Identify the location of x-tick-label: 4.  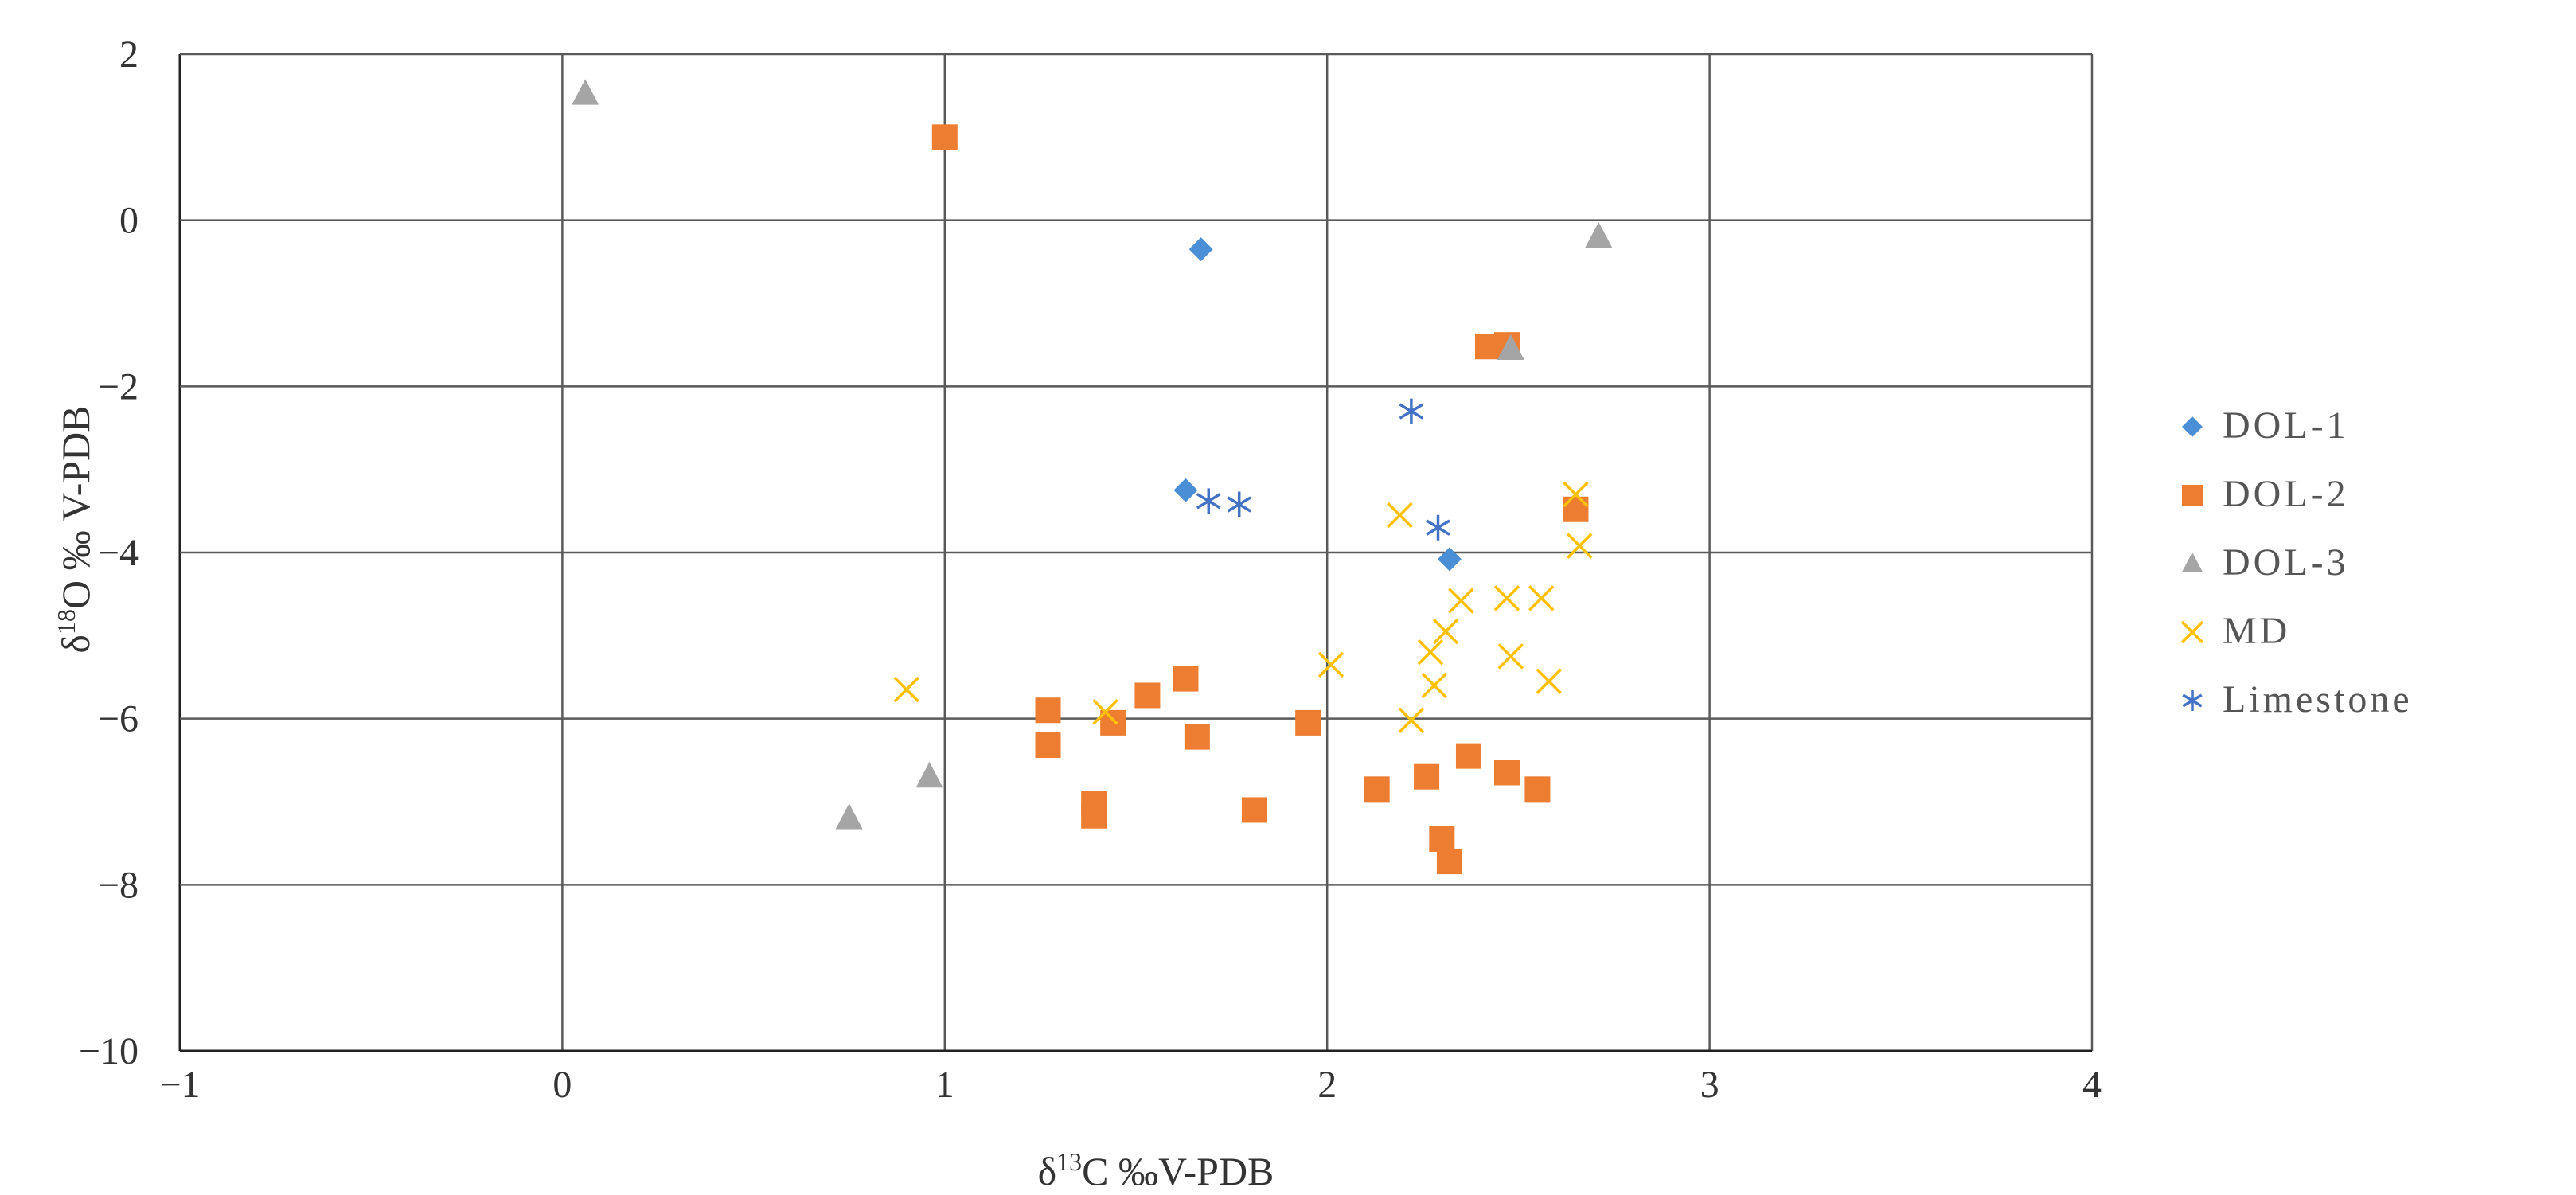
(2092, 1085).